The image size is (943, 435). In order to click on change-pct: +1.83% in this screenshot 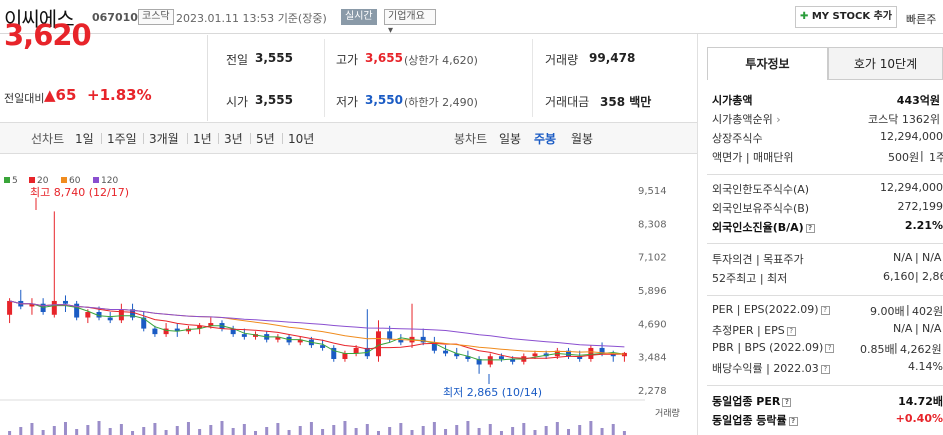, I will do `click(119, 95)`.